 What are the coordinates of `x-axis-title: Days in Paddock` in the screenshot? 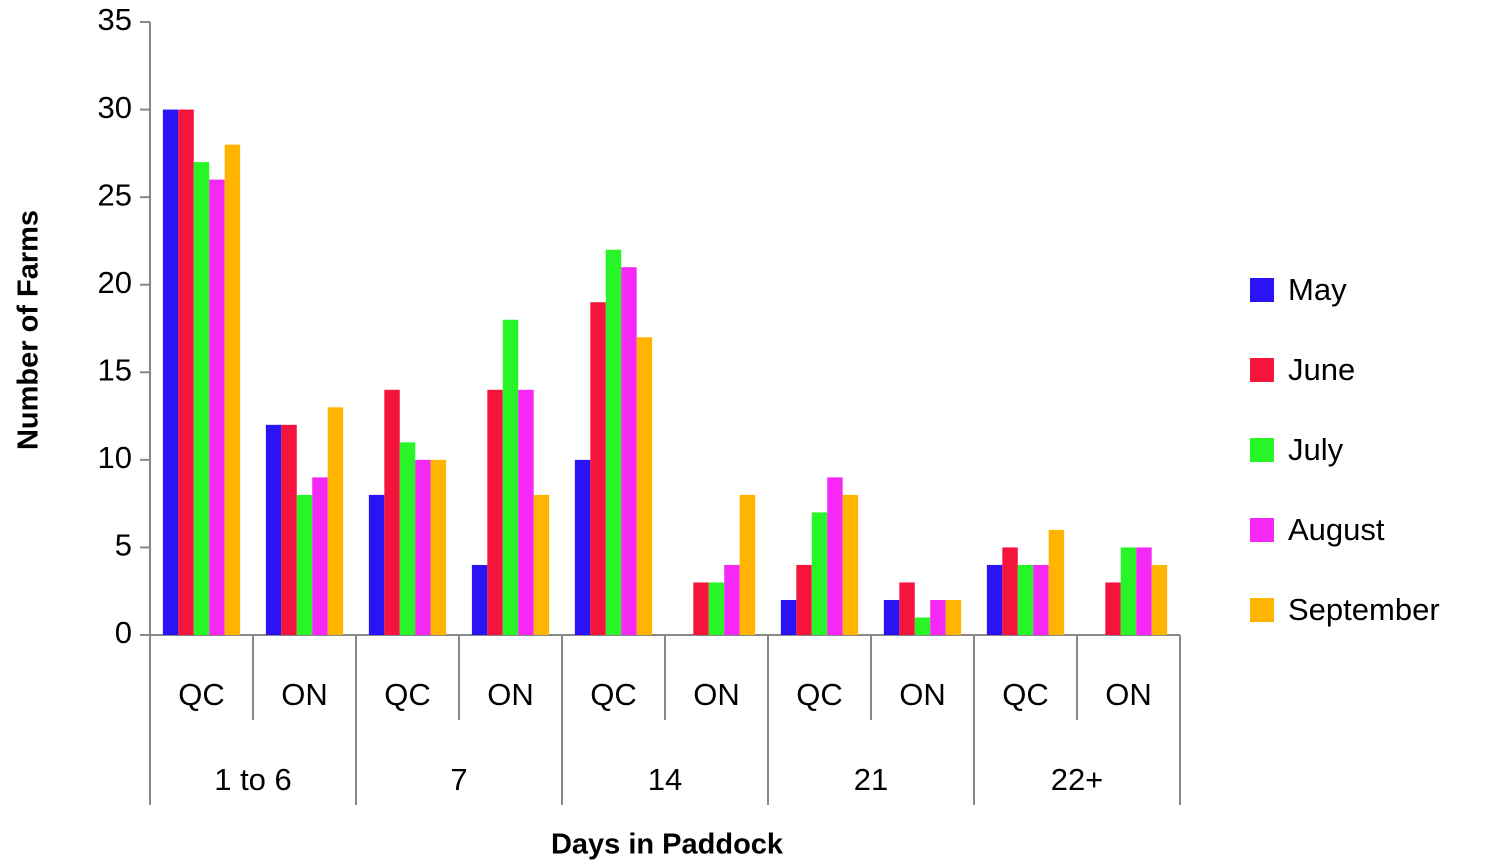 It's located at (667, 845).